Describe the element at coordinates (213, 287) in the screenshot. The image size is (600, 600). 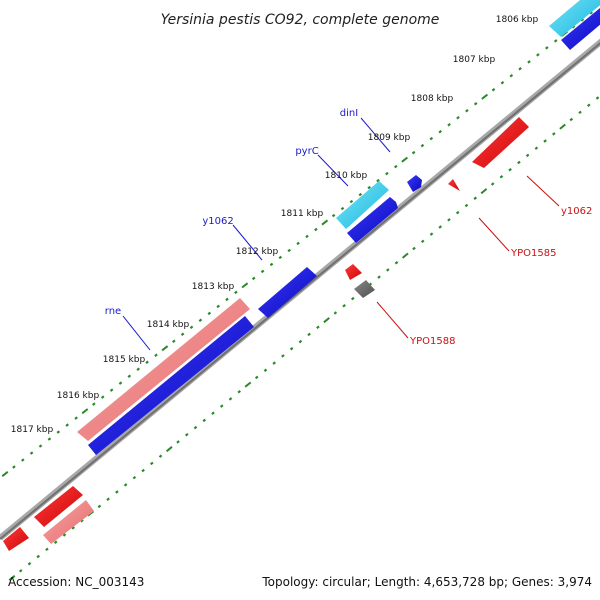
I see `tick-label-1813: 1813 kbp` at that location.